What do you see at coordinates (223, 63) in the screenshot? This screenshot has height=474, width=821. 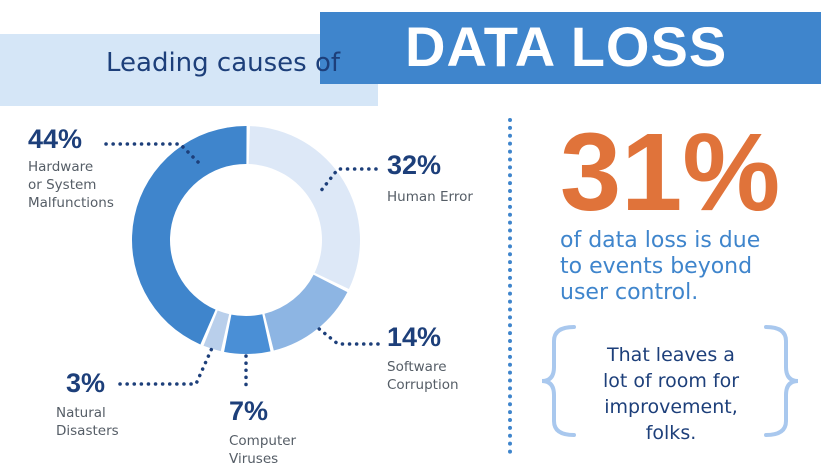 I see `page-subtitle: Leading causes of` at bounding box center [223, 63].